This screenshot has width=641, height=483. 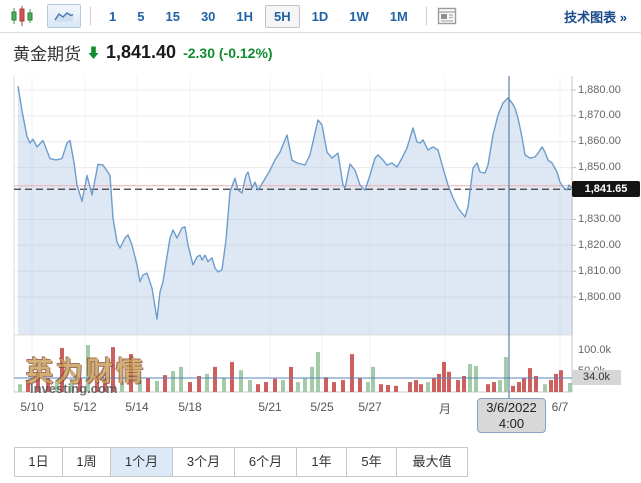 What do you see at coordinates (141, 52) in the screenshot?
I see `last-price: 1,841.40` at bounding box center [141, 52].